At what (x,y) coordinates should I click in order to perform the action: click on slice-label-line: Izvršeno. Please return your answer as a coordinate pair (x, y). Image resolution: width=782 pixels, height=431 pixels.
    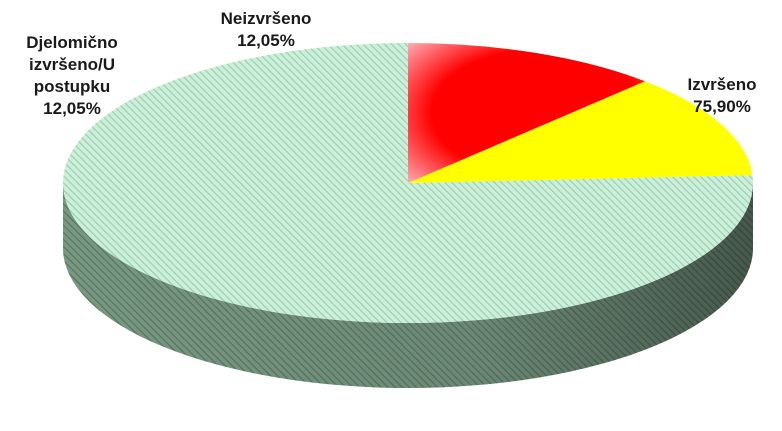
    Looking at the image, I should click on (722, 84).